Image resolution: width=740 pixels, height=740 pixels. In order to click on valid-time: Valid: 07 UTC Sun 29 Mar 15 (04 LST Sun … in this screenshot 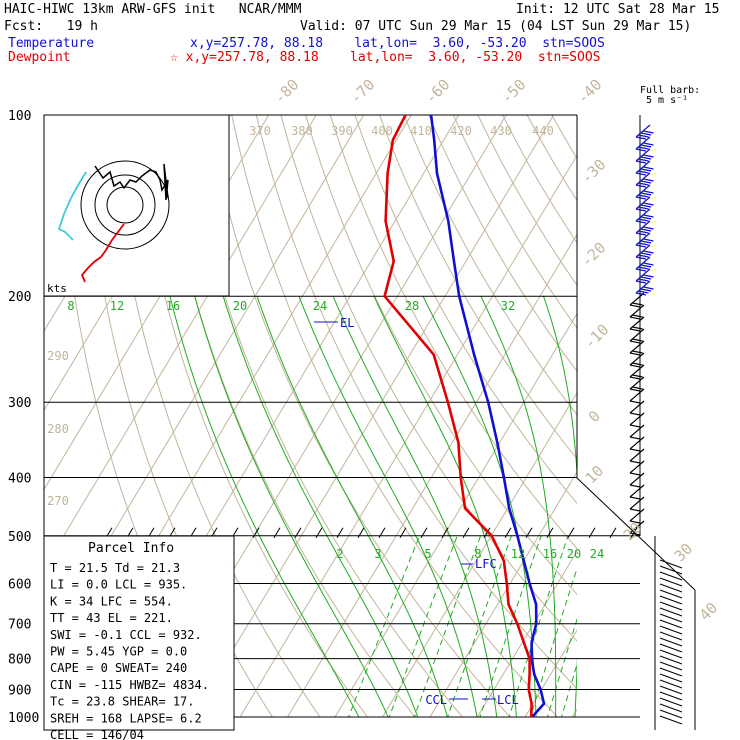, I will do `click(496, 26)`.